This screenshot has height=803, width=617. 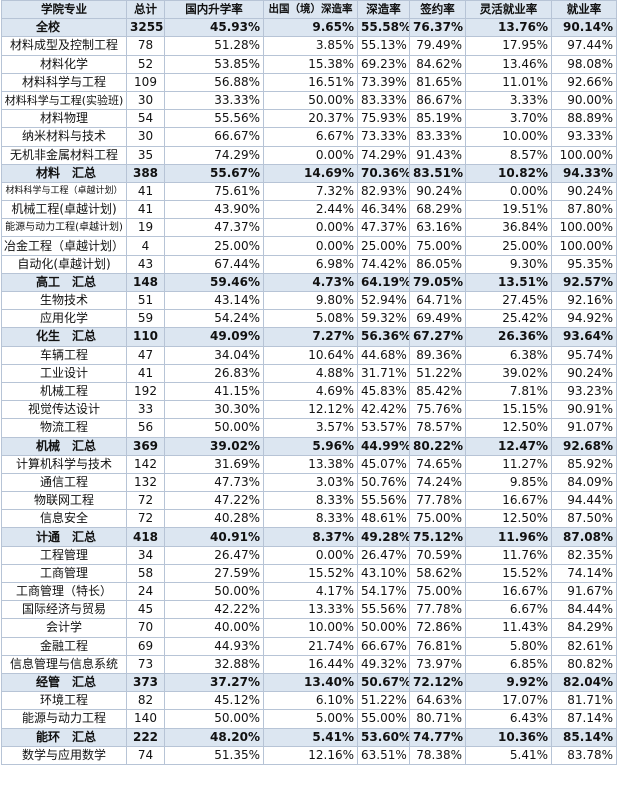 What do you see at coordinates (214, 628) in the screenshot?
I see `rate-cell: 40.00%` at bounding box center [214, 628].